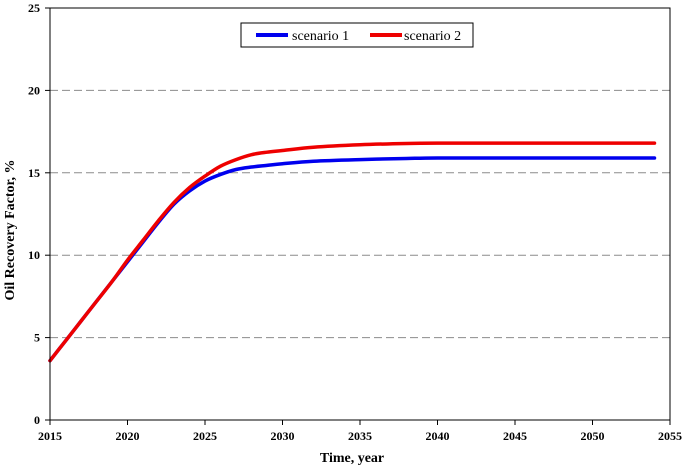  What do you see at coordinates (10, 230) in the screenshot?
I see `y-axis-title: Oil Recovery Factor, %` at bounding box center [10, 230].